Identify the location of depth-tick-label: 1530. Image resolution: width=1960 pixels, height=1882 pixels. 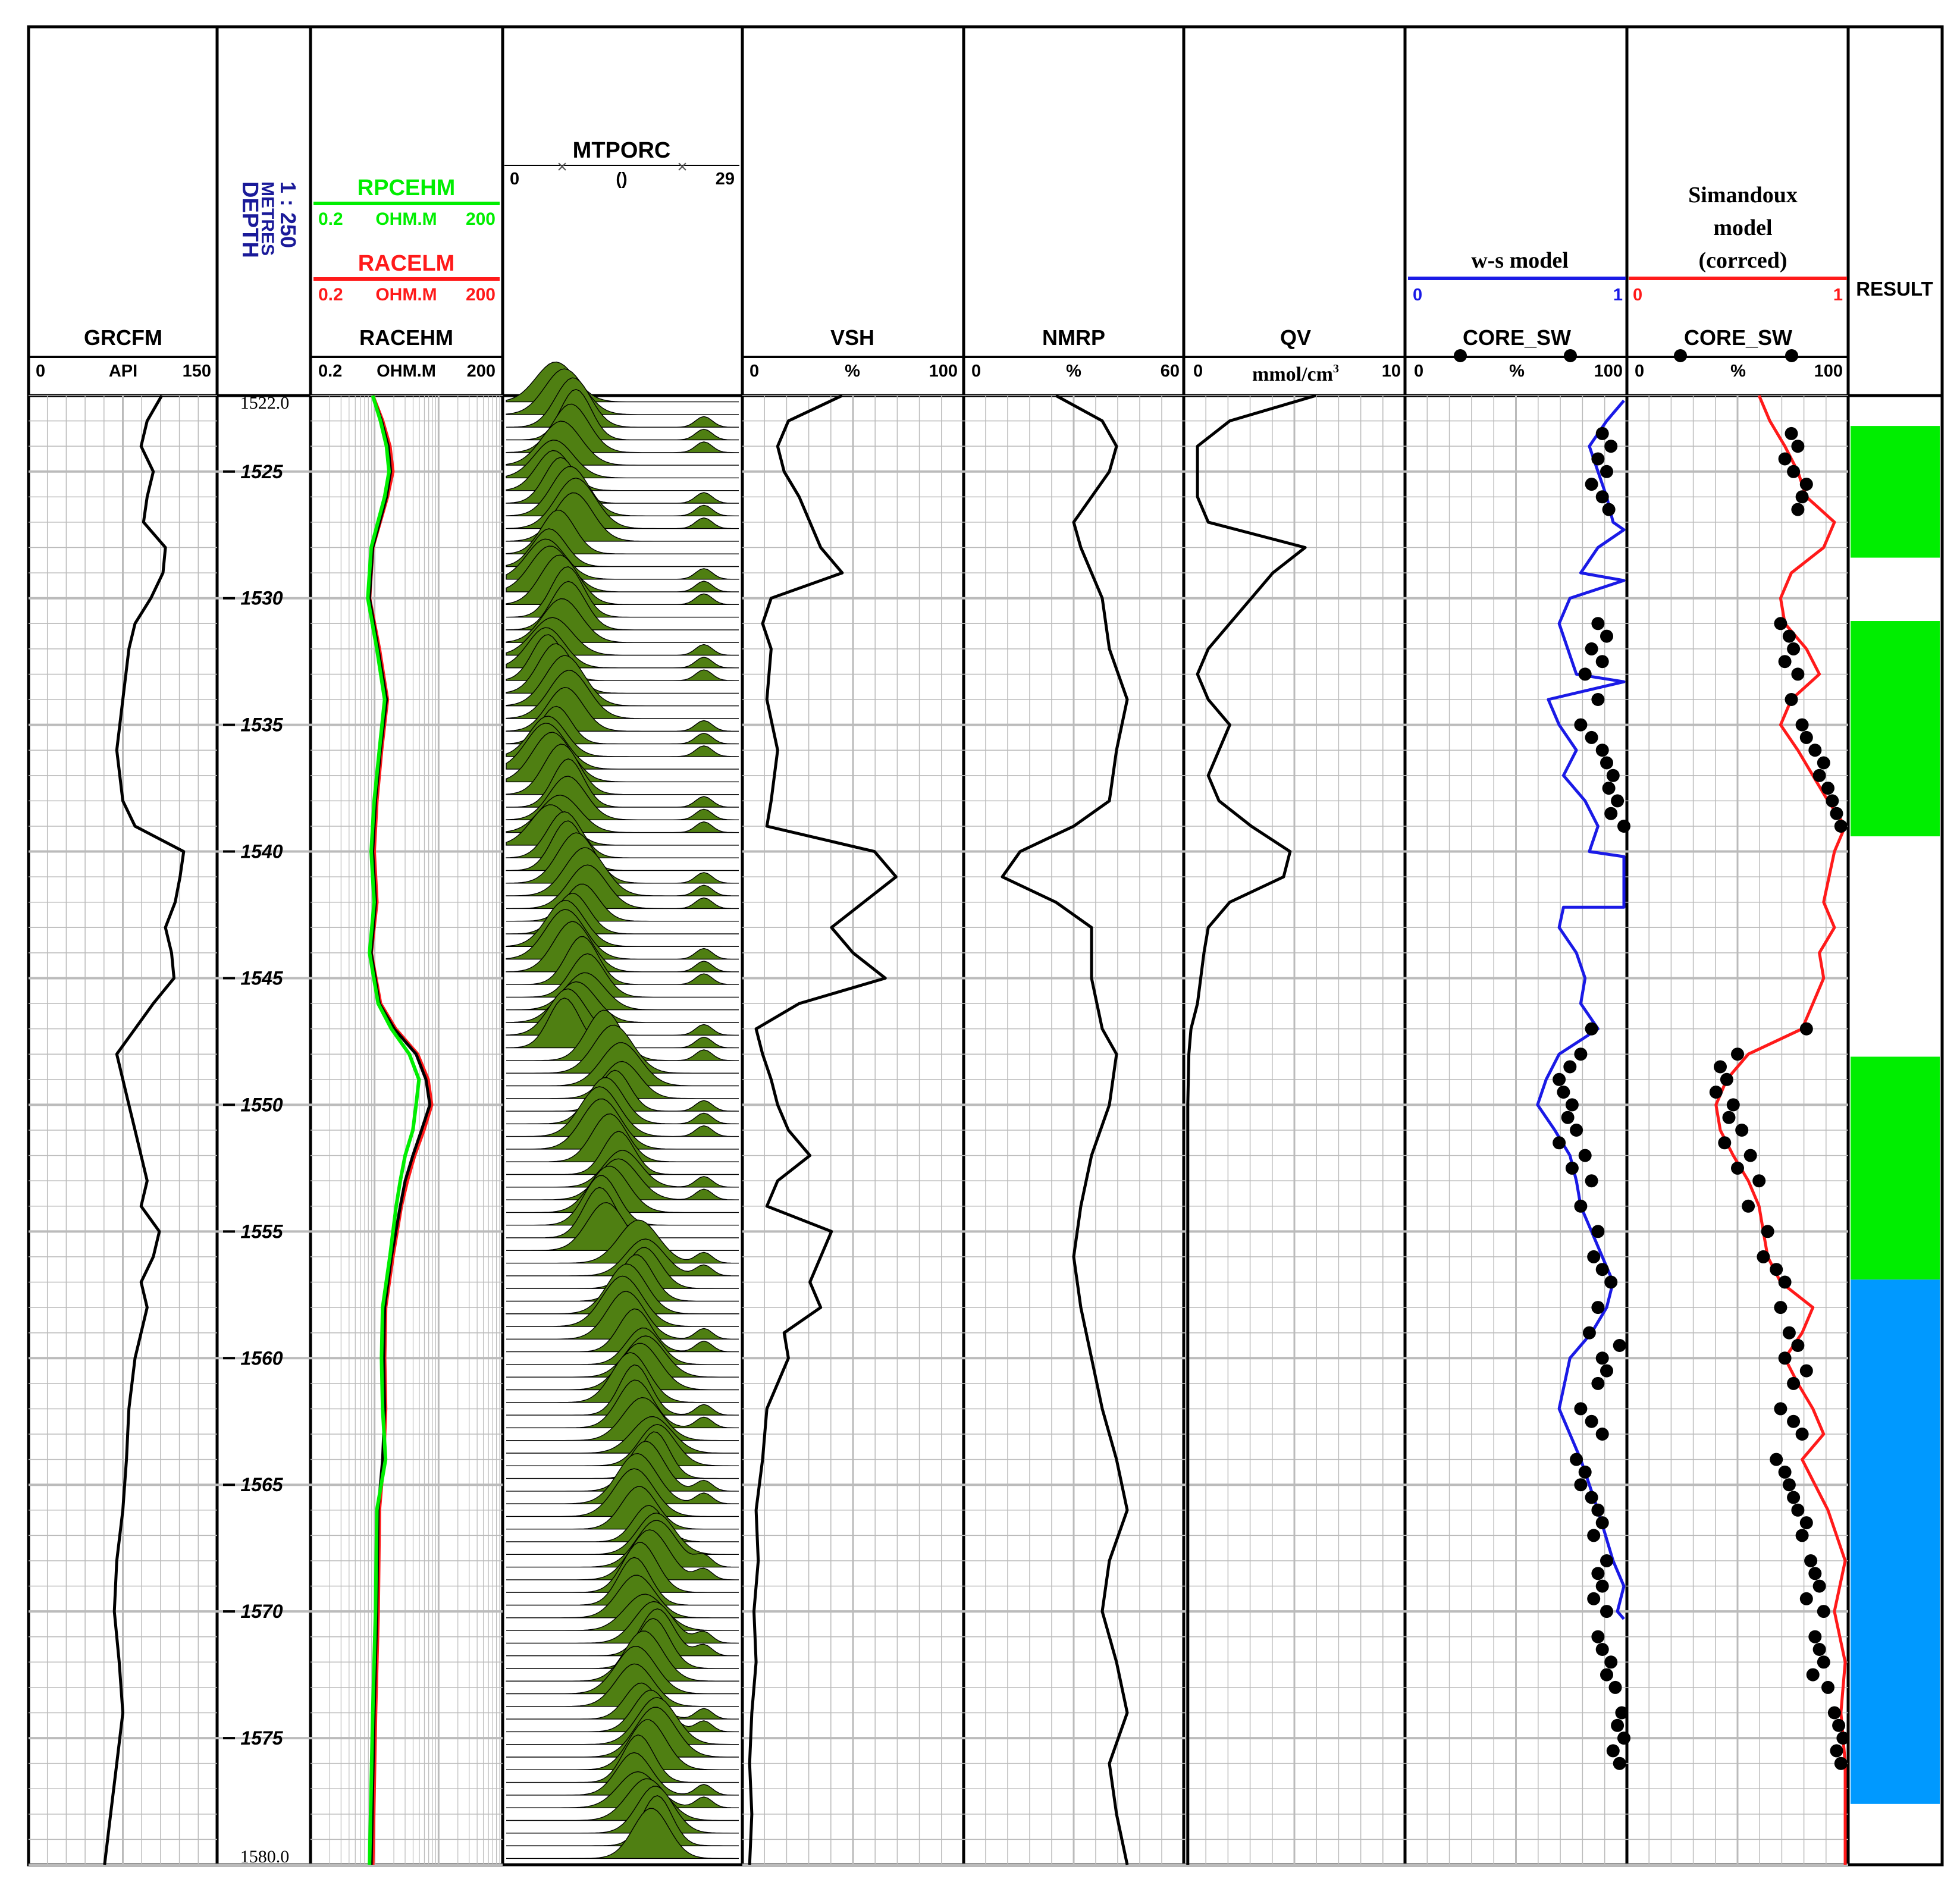
(261, 599).